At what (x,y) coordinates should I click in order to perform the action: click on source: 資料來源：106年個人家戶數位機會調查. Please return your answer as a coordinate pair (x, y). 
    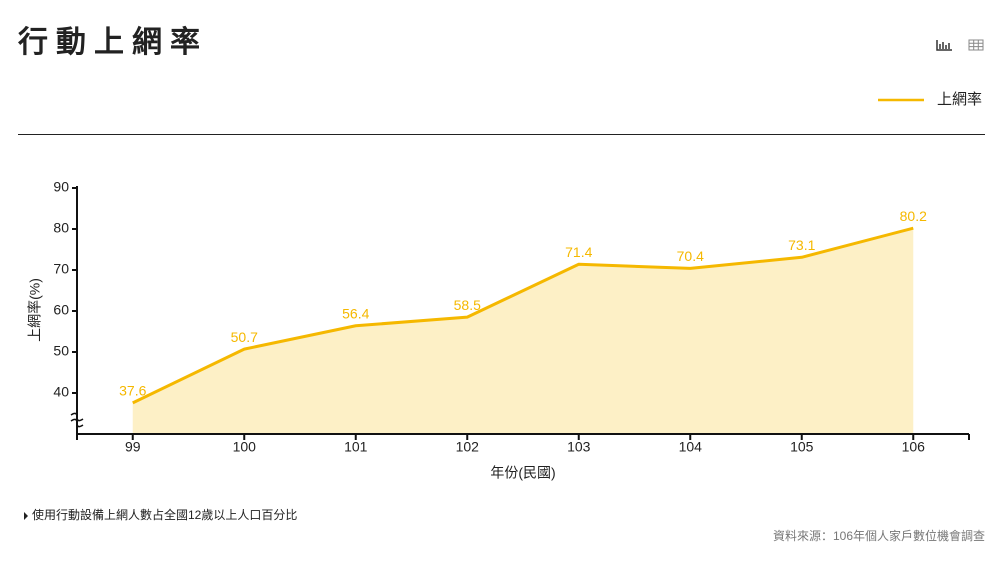
    Looking at the image, I should click on (879, 535).